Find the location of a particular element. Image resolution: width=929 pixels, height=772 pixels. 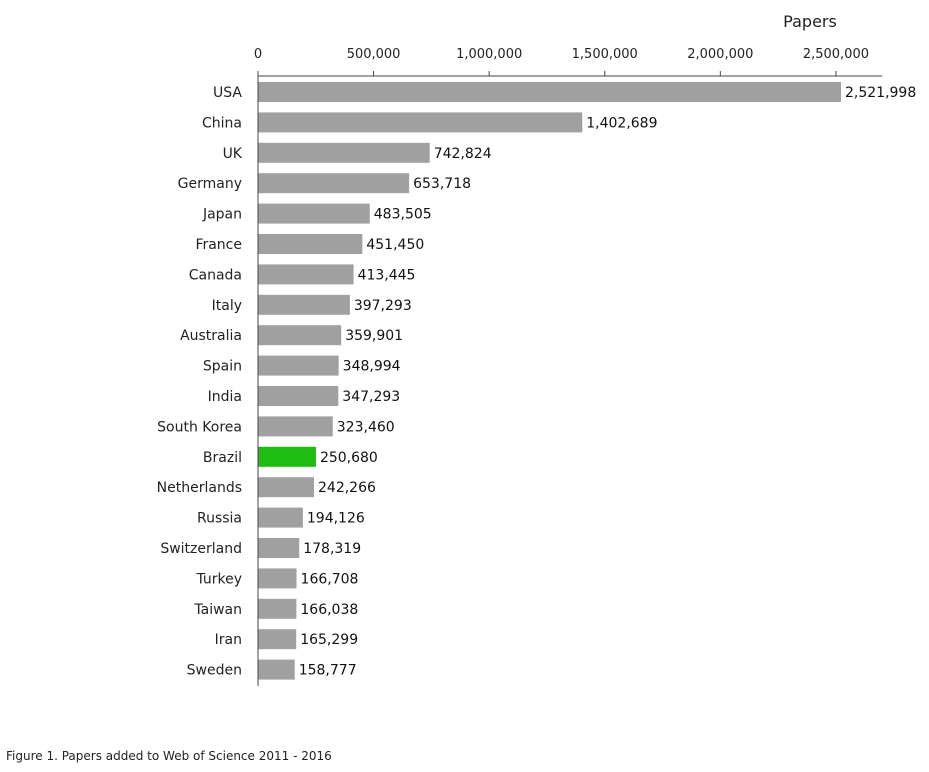

bar-canada is located at coordinates (306, 274).